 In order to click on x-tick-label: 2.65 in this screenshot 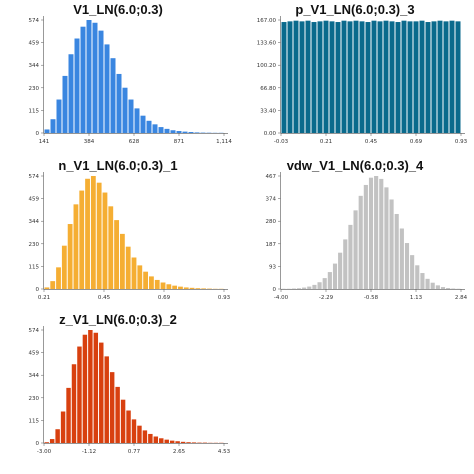, I will do `click(179, 452)`.